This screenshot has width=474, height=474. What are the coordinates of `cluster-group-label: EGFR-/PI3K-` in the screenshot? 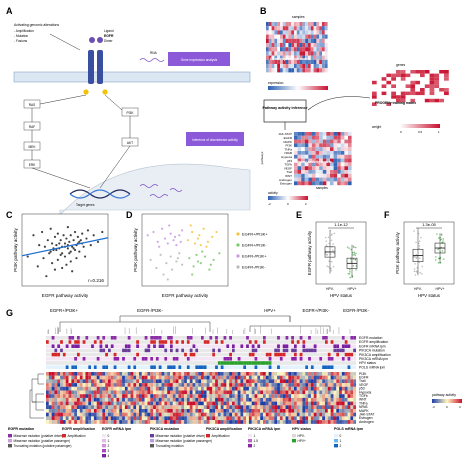 It's located at (150, 310).